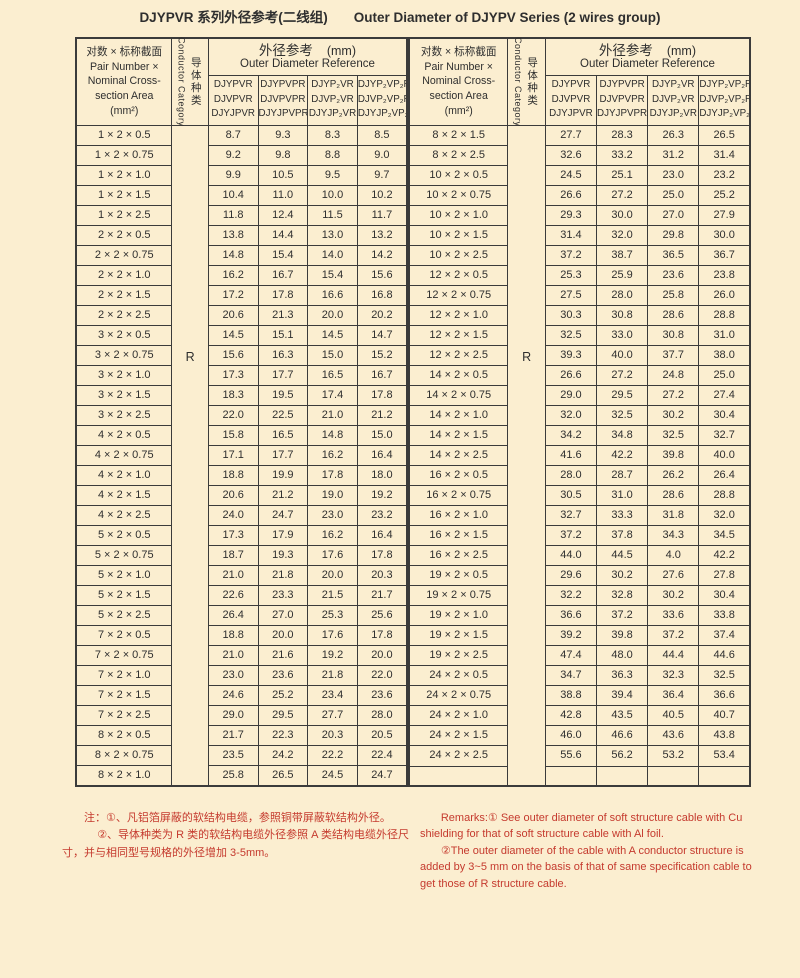 The height and width of the screenshot is (978, 800). I want to click on spec-cell: 3 × 2 × 0.5, so click(124, 335).